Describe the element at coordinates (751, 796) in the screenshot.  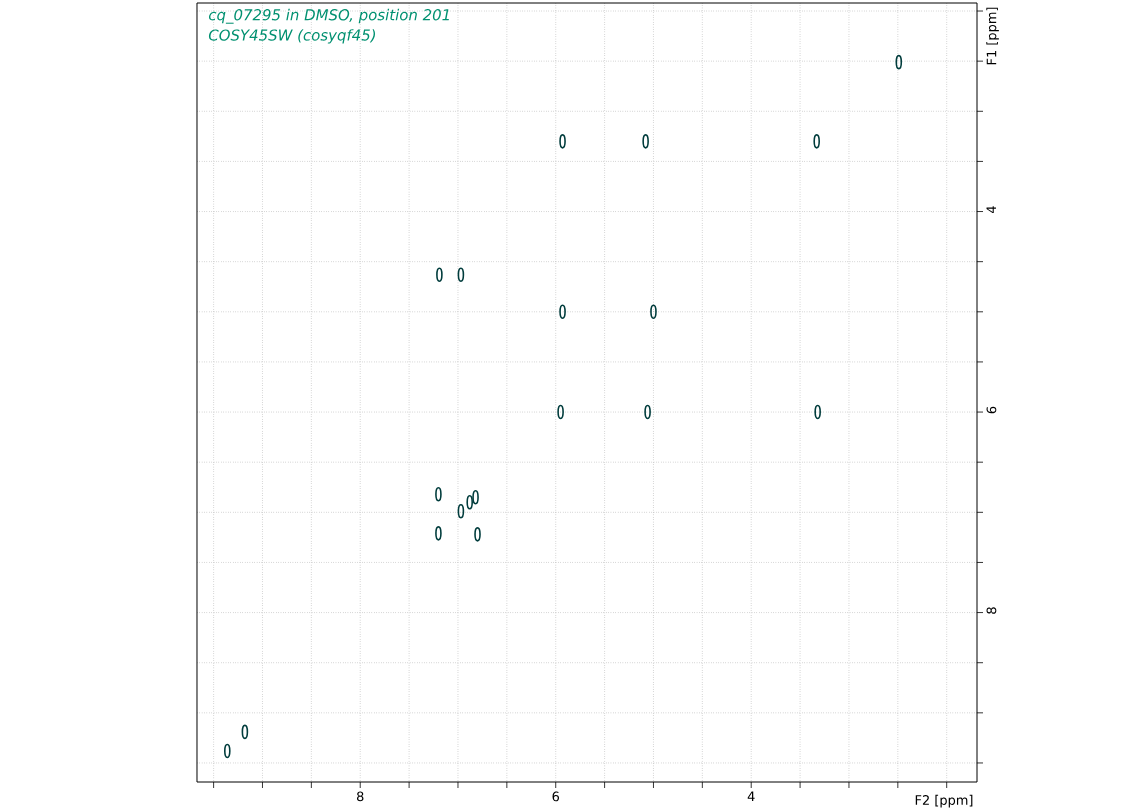
I see `x-tick-label: 4` at that location.